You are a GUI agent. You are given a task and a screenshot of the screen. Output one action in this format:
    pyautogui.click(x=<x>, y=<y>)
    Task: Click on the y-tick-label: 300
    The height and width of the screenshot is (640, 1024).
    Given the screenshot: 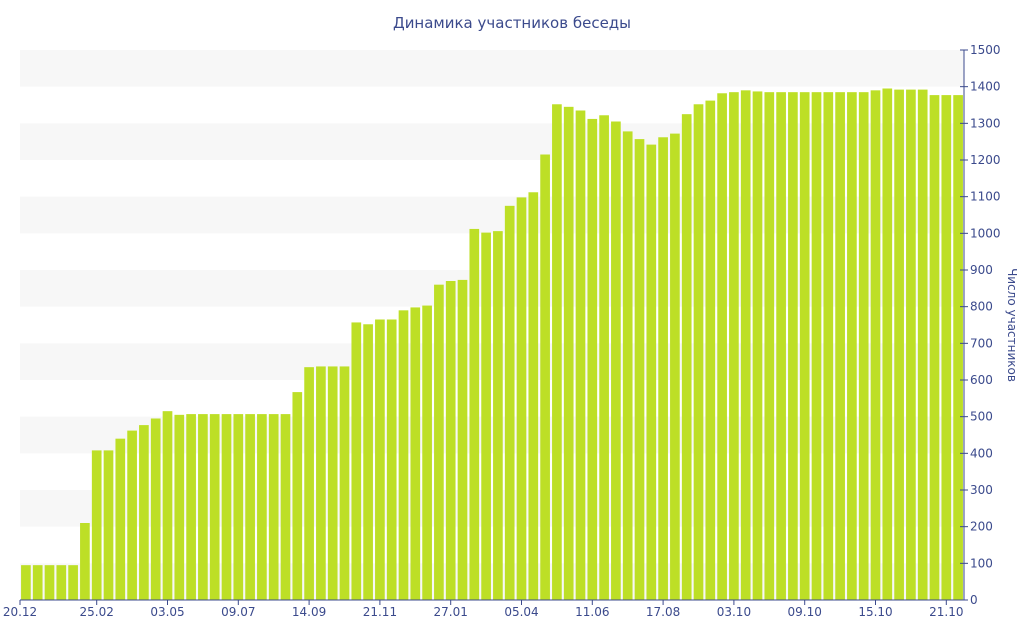 What is the action you would take?
    pyautogui.click(x=981, y=490)
    